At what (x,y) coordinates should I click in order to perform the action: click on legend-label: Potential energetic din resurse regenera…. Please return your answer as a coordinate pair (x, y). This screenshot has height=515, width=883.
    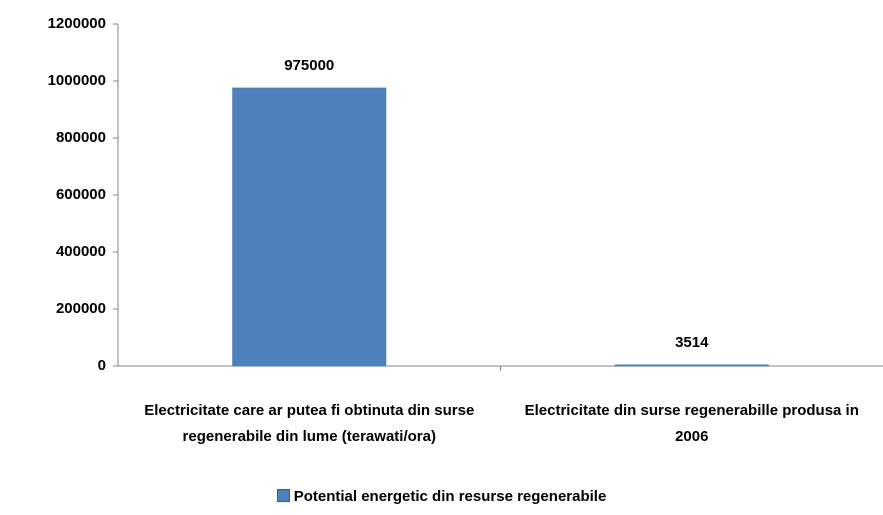
    Looking at the image, I should click on (450, 496).